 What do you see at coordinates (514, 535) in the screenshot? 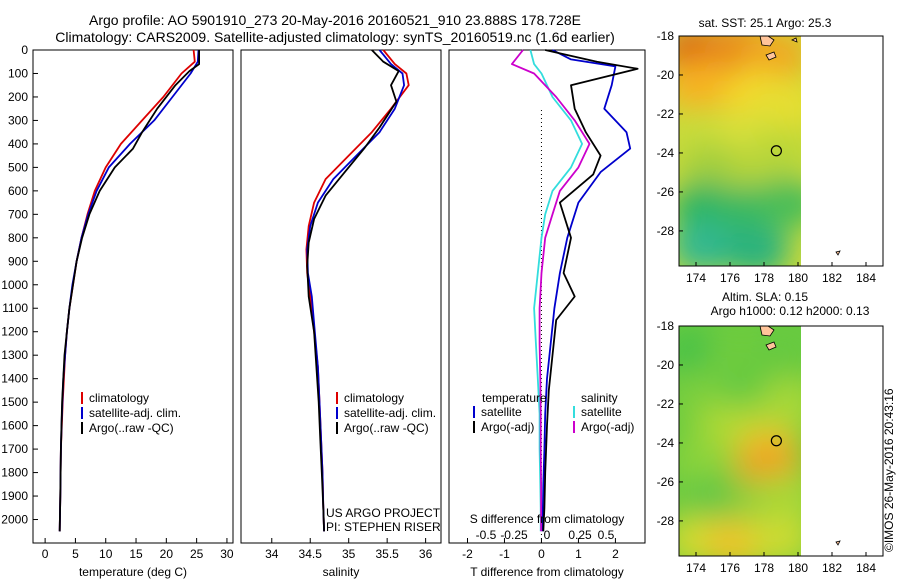
I see `s-difference-tick-label: -0.25` at bounding box center [514, 535].